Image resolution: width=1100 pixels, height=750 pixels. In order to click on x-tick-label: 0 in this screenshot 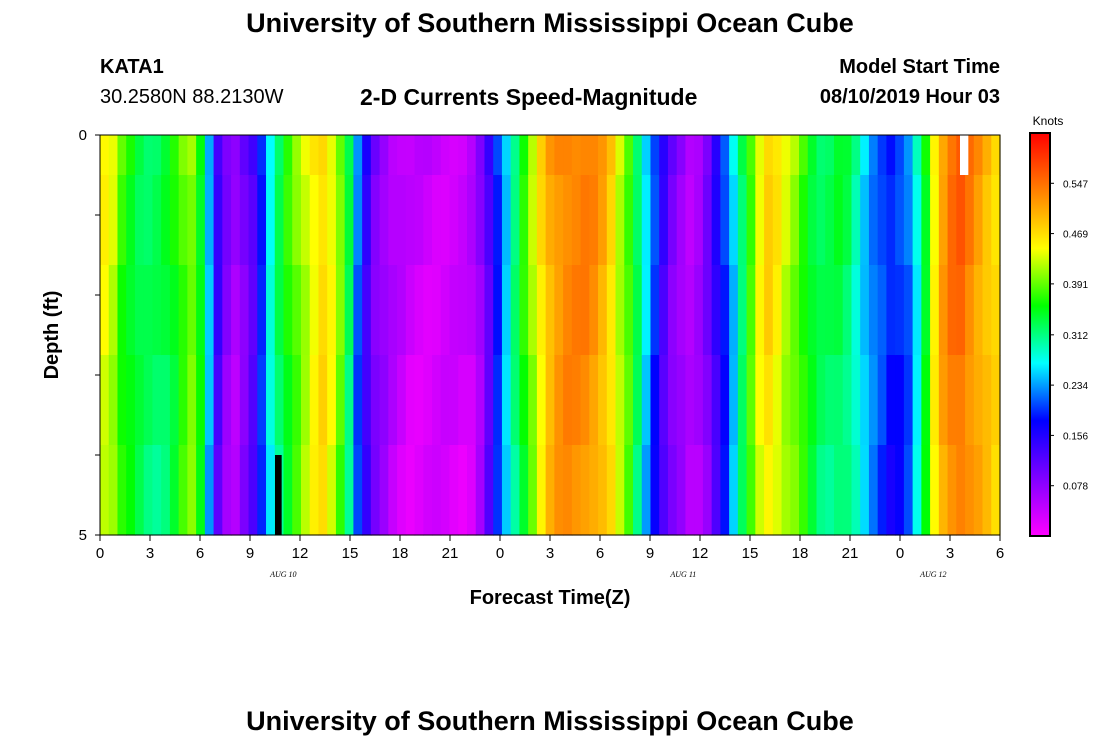, I will do `click(500, 553)`.